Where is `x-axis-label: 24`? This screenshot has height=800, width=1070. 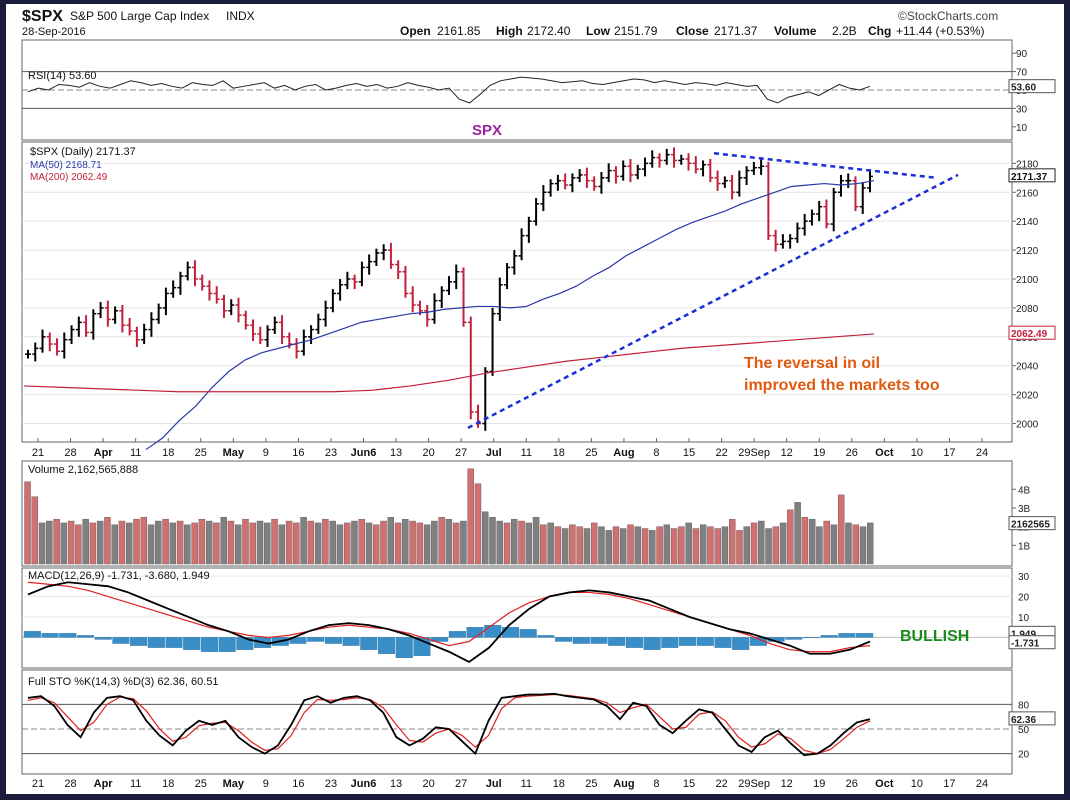 x-axis-label: 24 is located at coordinates (982, 453).